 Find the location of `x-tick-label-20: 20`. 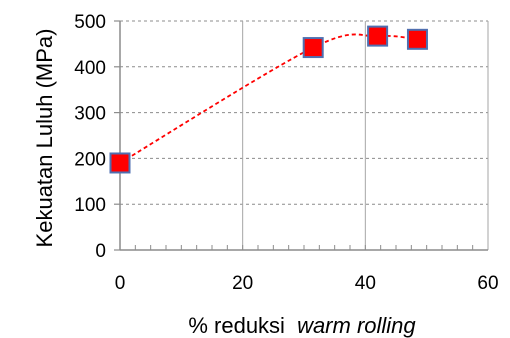

x-tick-label-20: 20 is located at coordinates (242, 283).